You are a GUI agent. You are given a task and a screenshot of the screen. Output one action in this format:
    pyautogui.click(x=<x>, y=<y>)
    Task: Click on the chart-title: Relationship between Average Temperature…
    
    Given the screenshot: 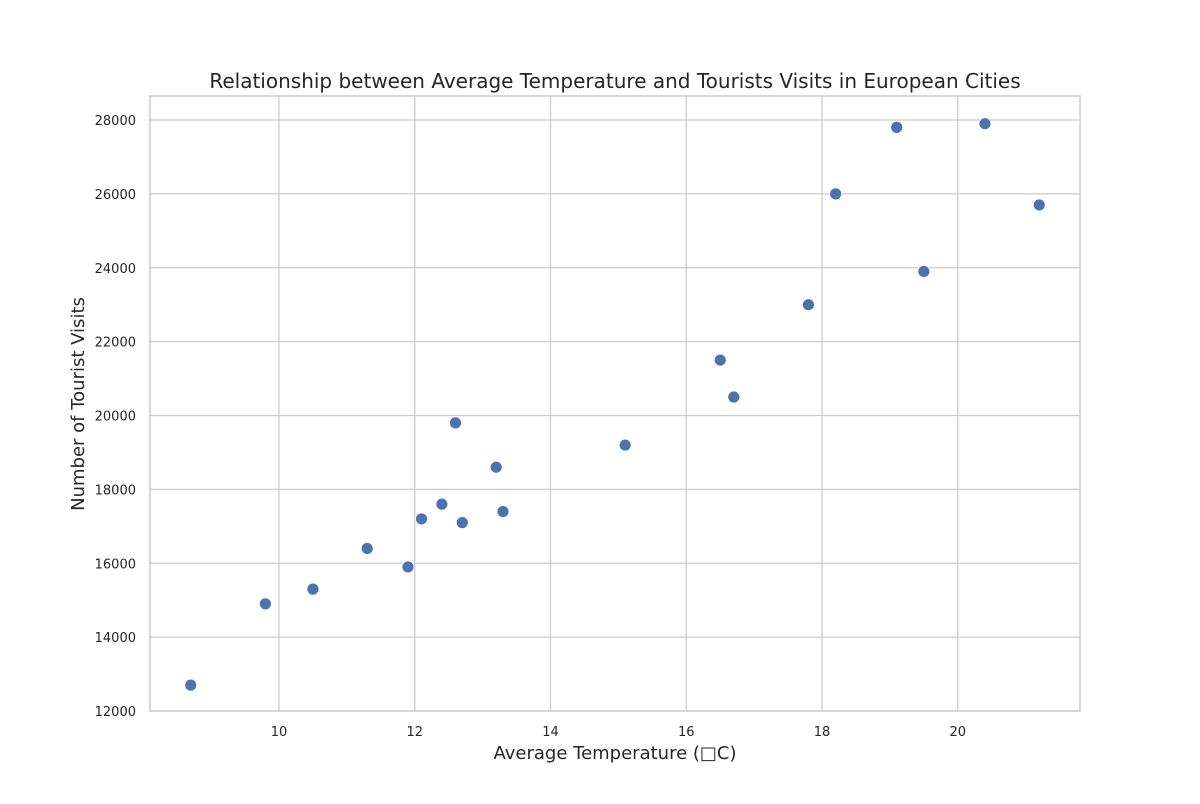 What is the action you would take?
    pyautogui.click(x=614, y=81)
    